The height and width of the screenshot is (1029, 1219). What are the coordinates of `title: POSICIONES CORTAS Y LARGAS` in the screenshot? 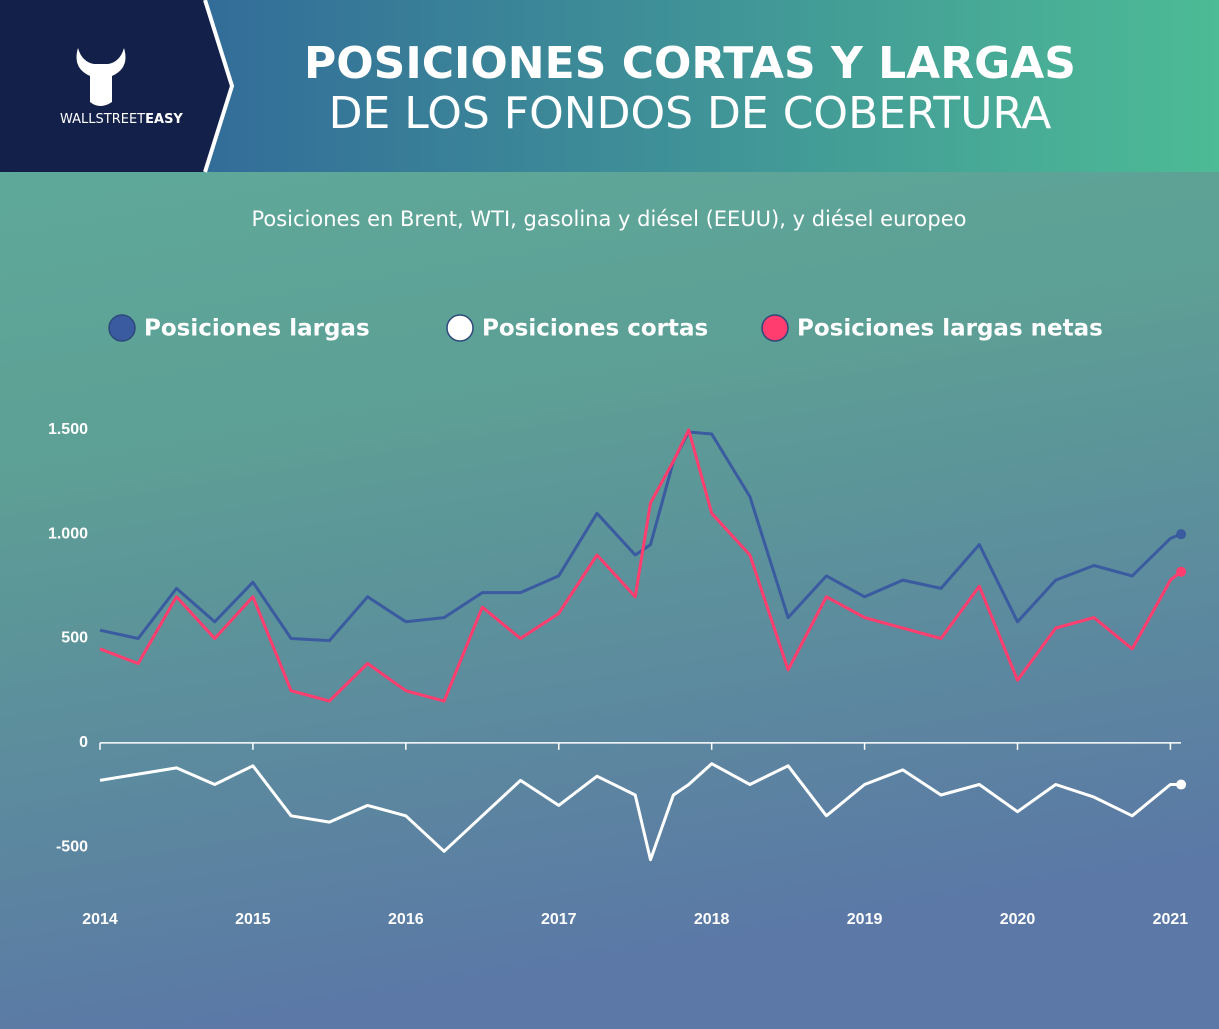 It's located at (690, 63).